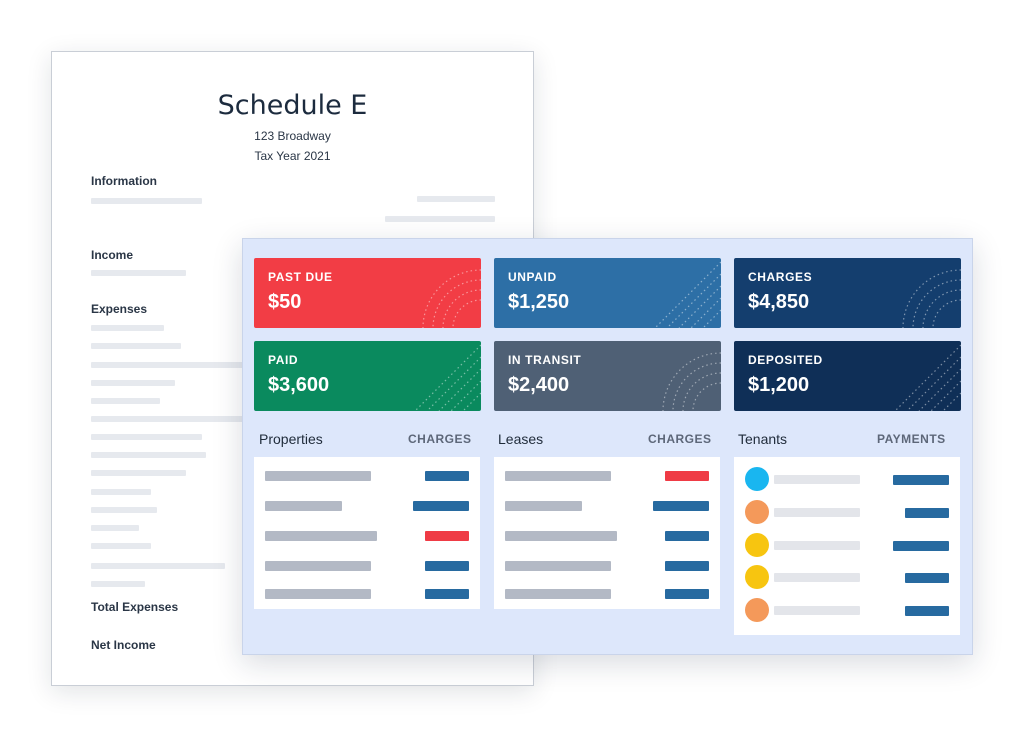  I want to click on card-value: $1,250, so click(539, 302).